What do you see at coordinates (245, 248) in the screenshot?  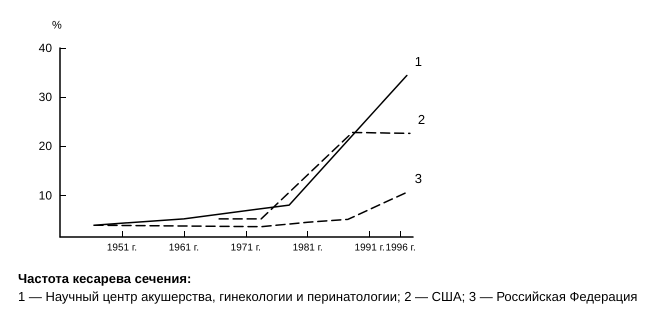 I see `x-tick-label: 1971 г.` at bounding box center [245, 248].